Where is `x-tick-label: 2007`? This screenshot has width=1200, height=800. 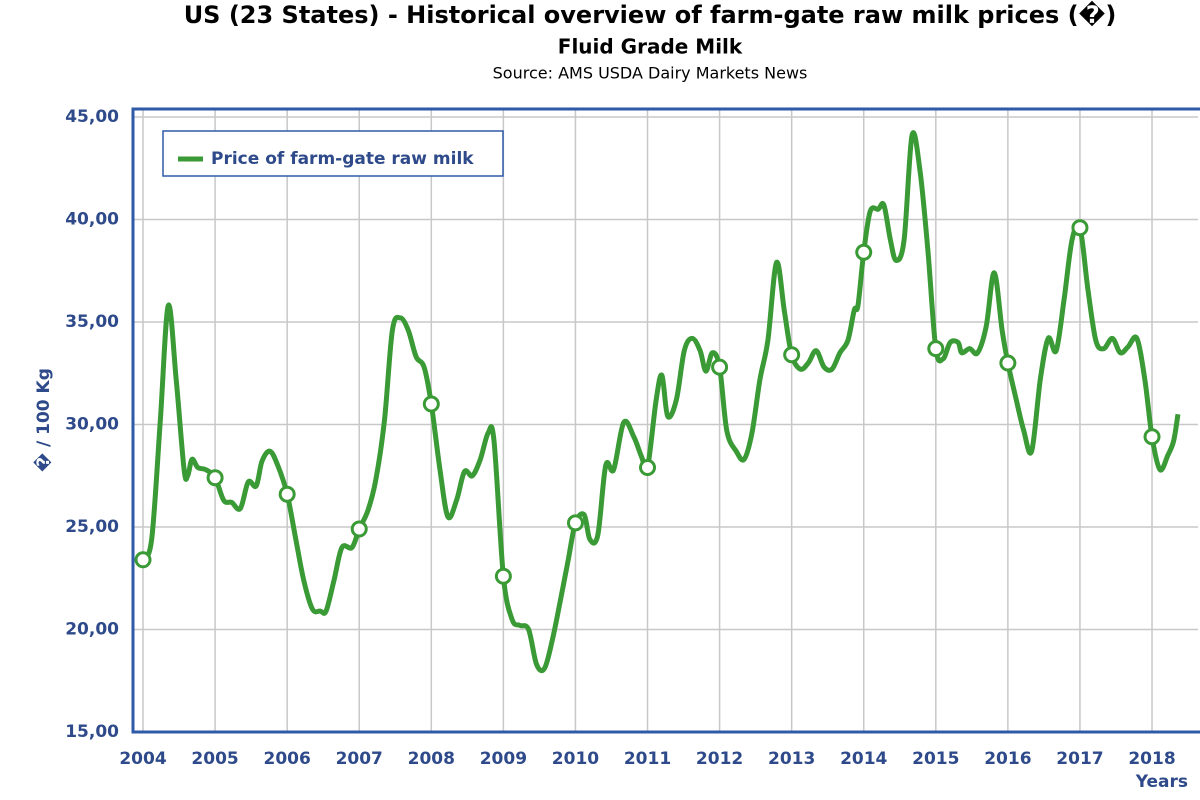 x-tick-label: 2007 is located at coordinates (359, 759).